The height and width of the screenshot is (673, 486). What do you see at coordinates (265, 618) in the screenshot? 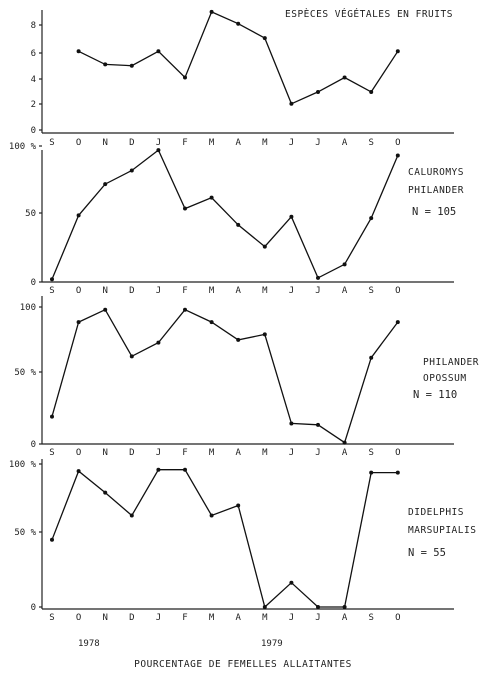
I see `panel4-month-label: M` at bounding box center [265, 618].